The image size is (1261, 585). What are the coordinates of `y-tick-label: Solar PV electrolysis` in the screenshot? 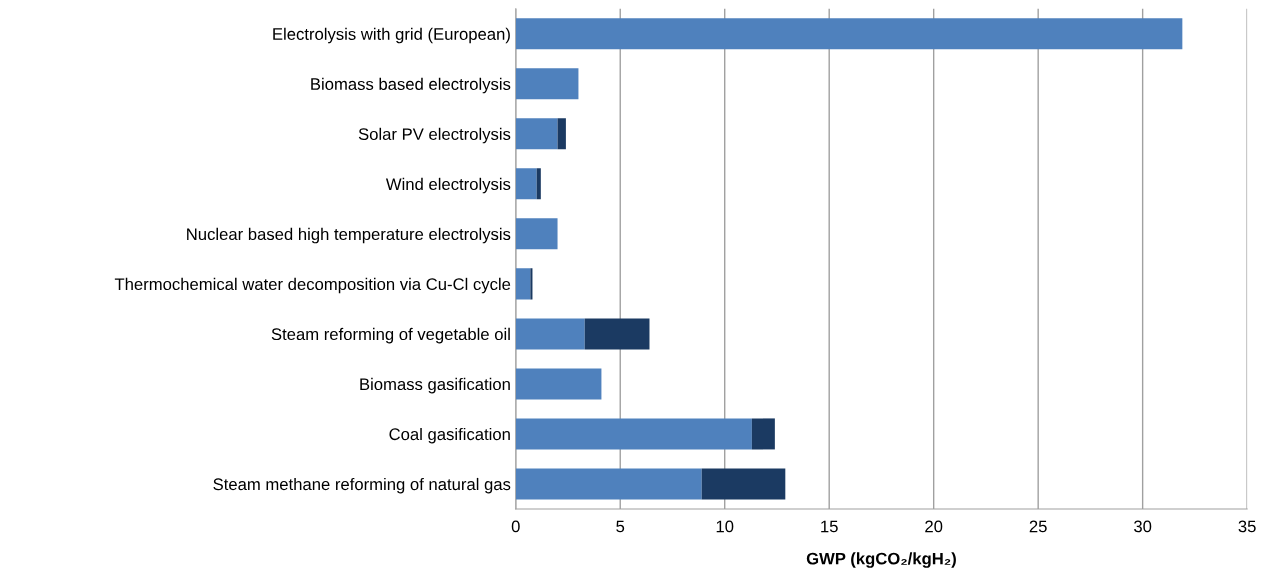 It's located at (434, 135).